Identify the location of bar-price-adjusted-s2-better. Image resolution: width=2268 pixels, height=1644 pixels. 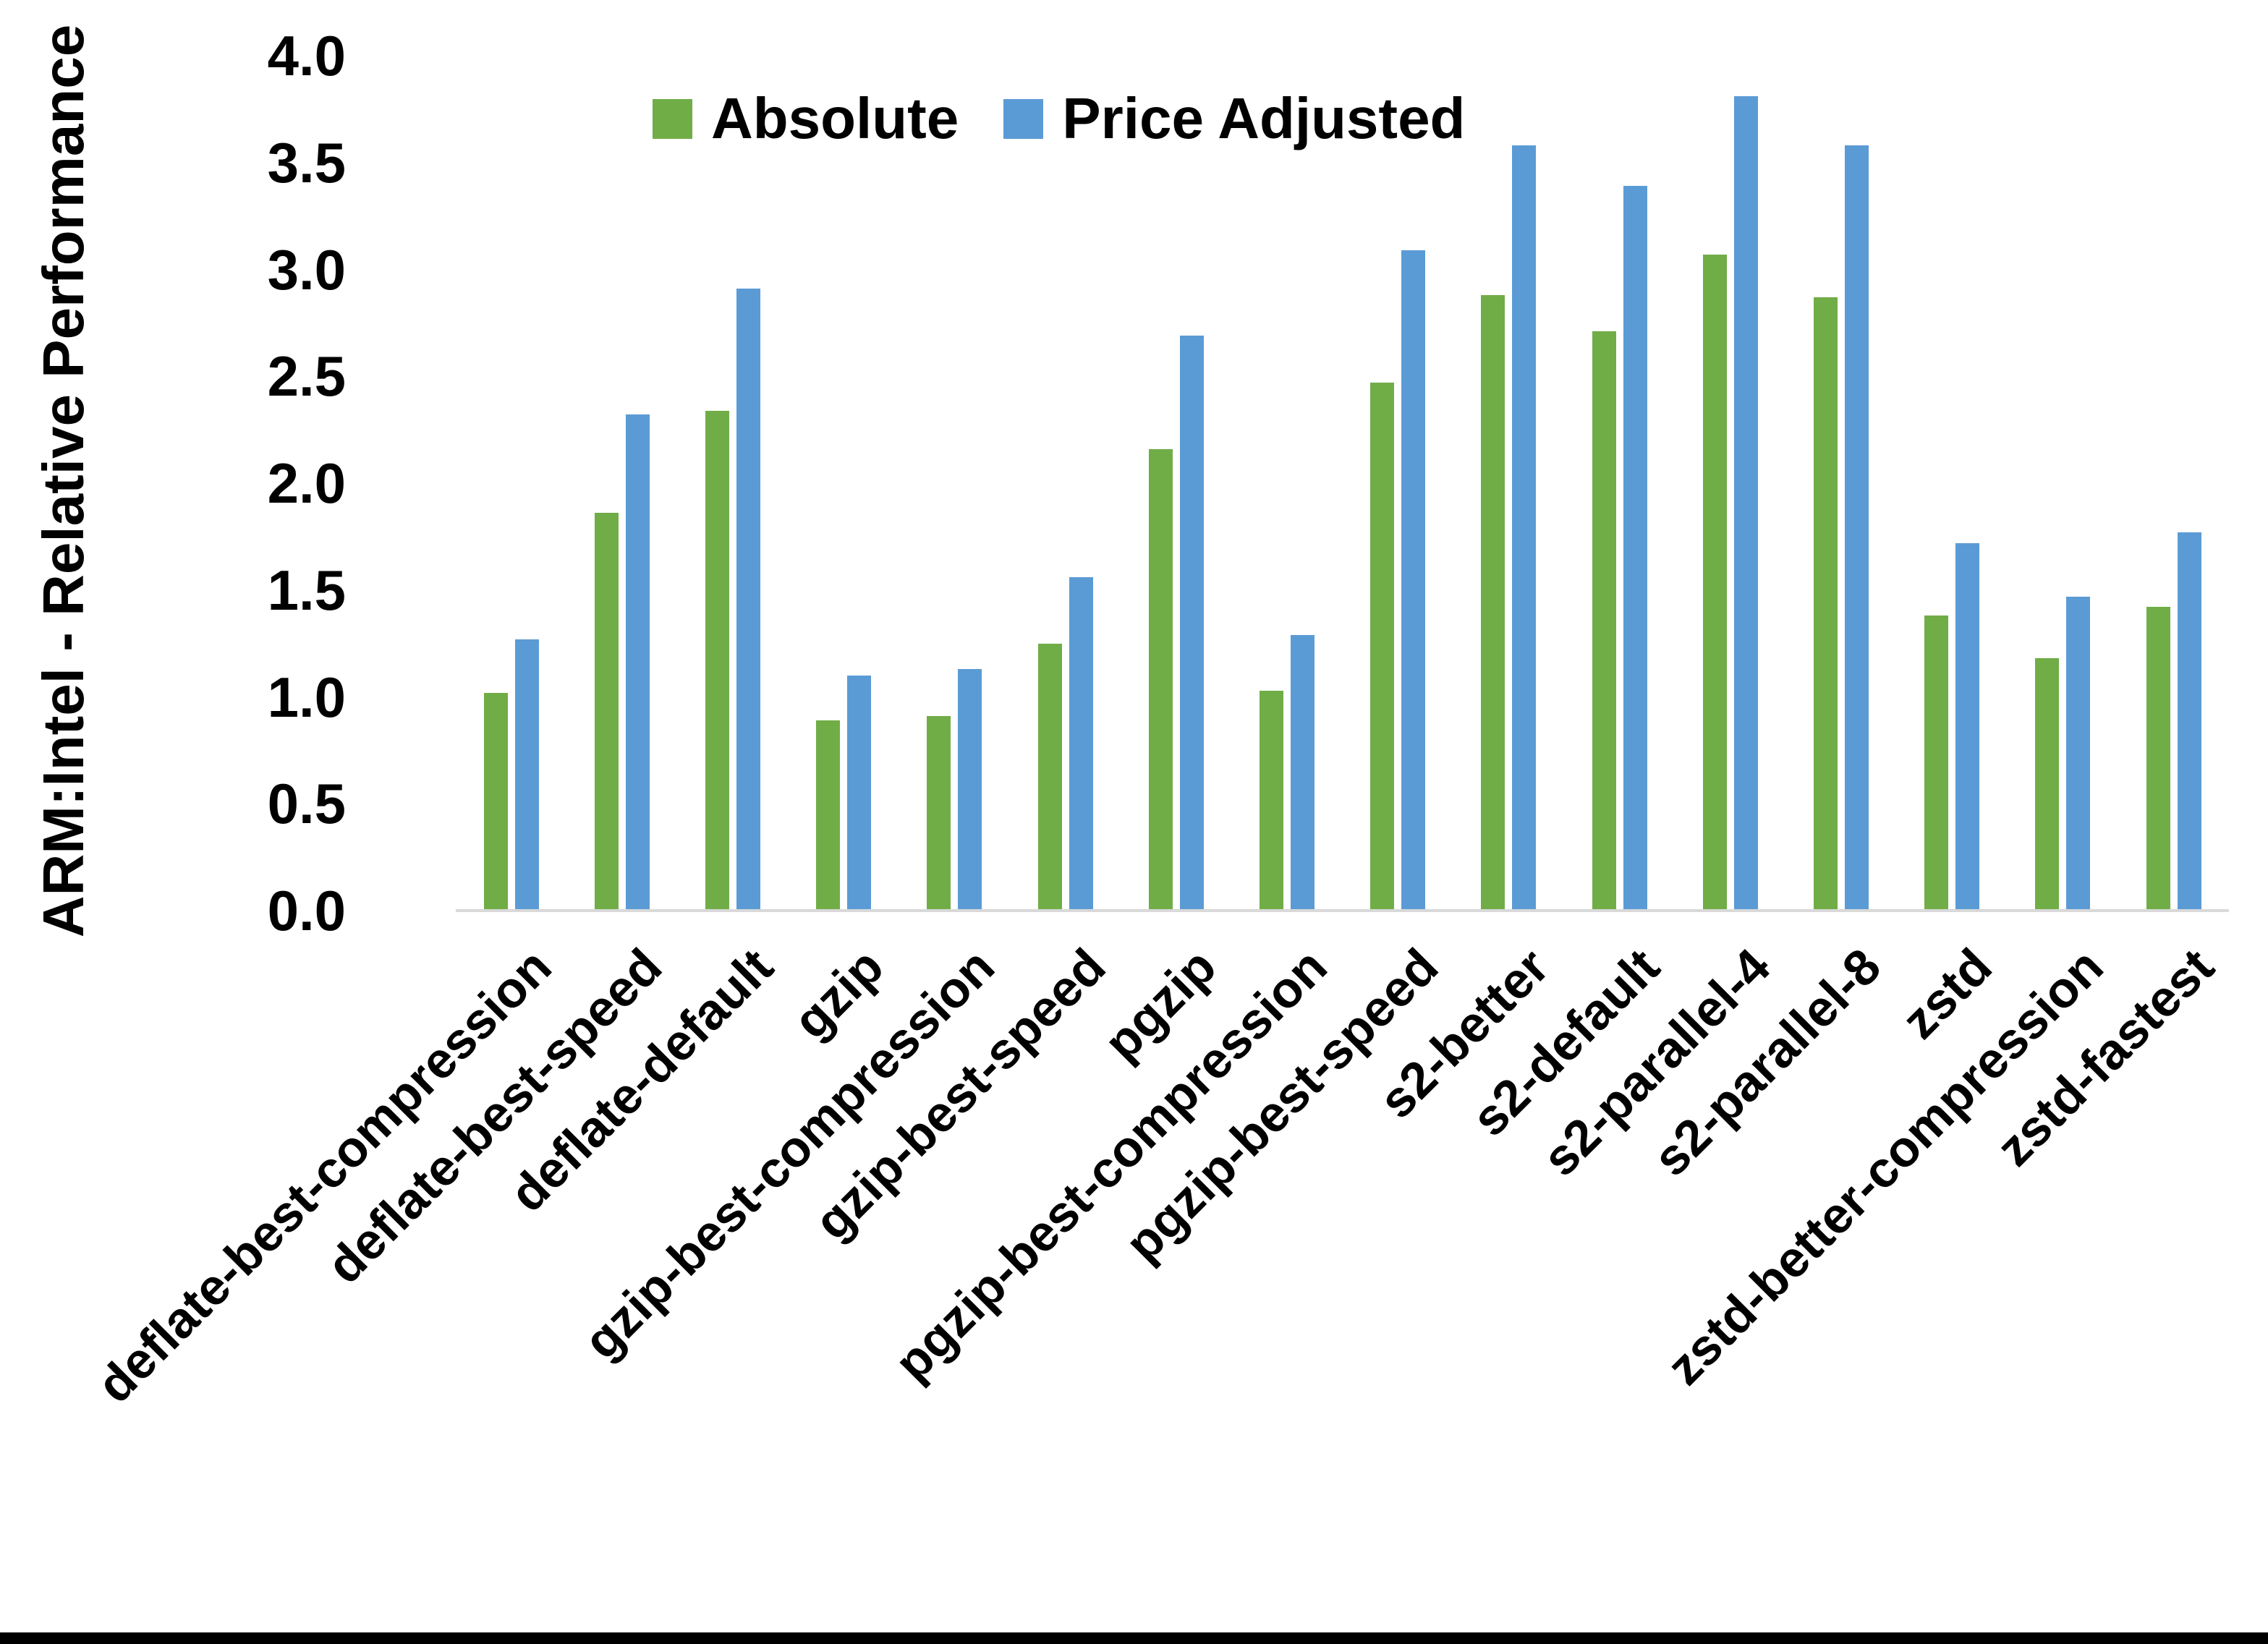
(1524, 528).